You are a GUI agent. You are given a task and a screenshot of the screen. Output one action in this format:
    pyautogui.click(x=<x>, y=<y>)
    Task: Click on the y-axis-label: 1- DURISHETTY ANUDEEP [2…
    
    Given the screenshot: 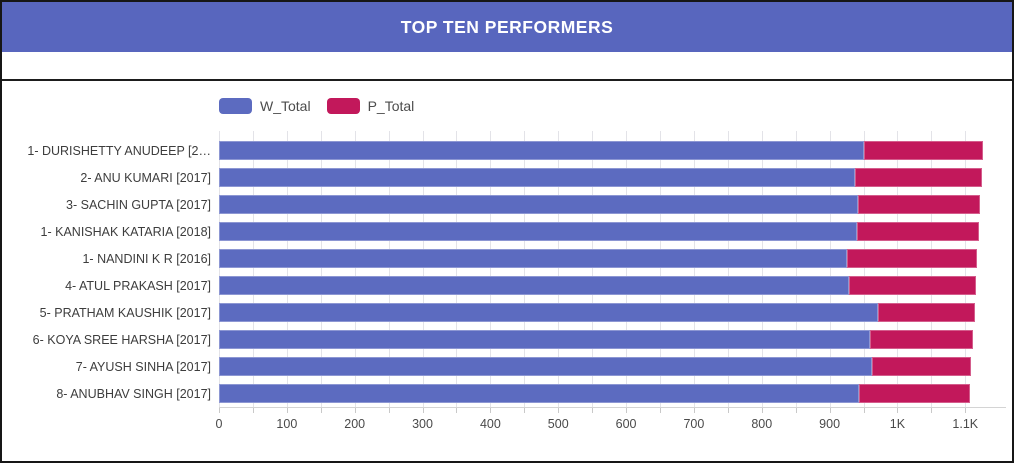 What is the action you would take?
    pyautogui.click(x=119, y=150)
    